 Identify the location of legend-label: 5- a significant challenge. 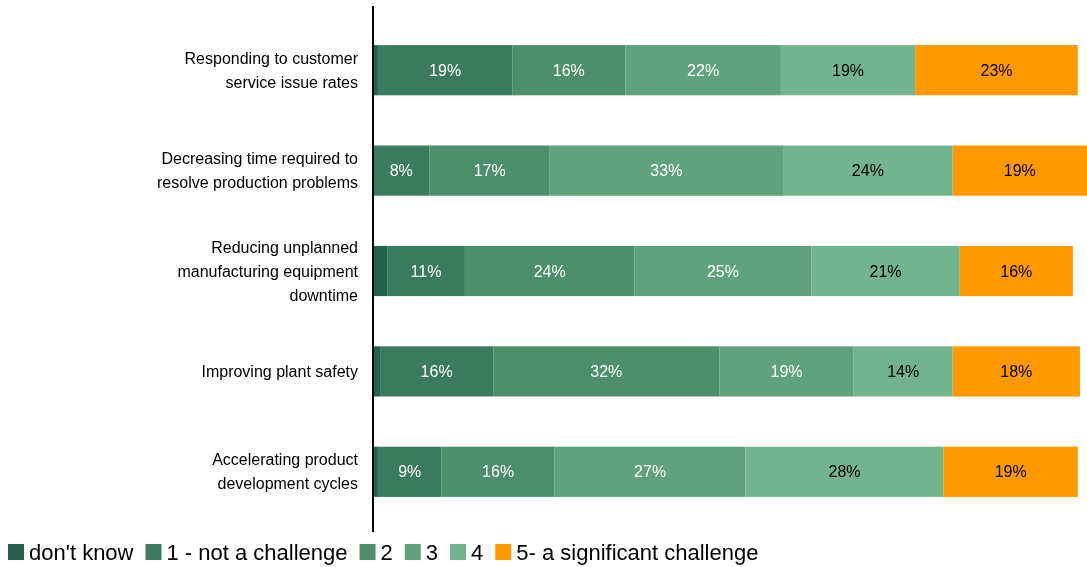
(637, 552).